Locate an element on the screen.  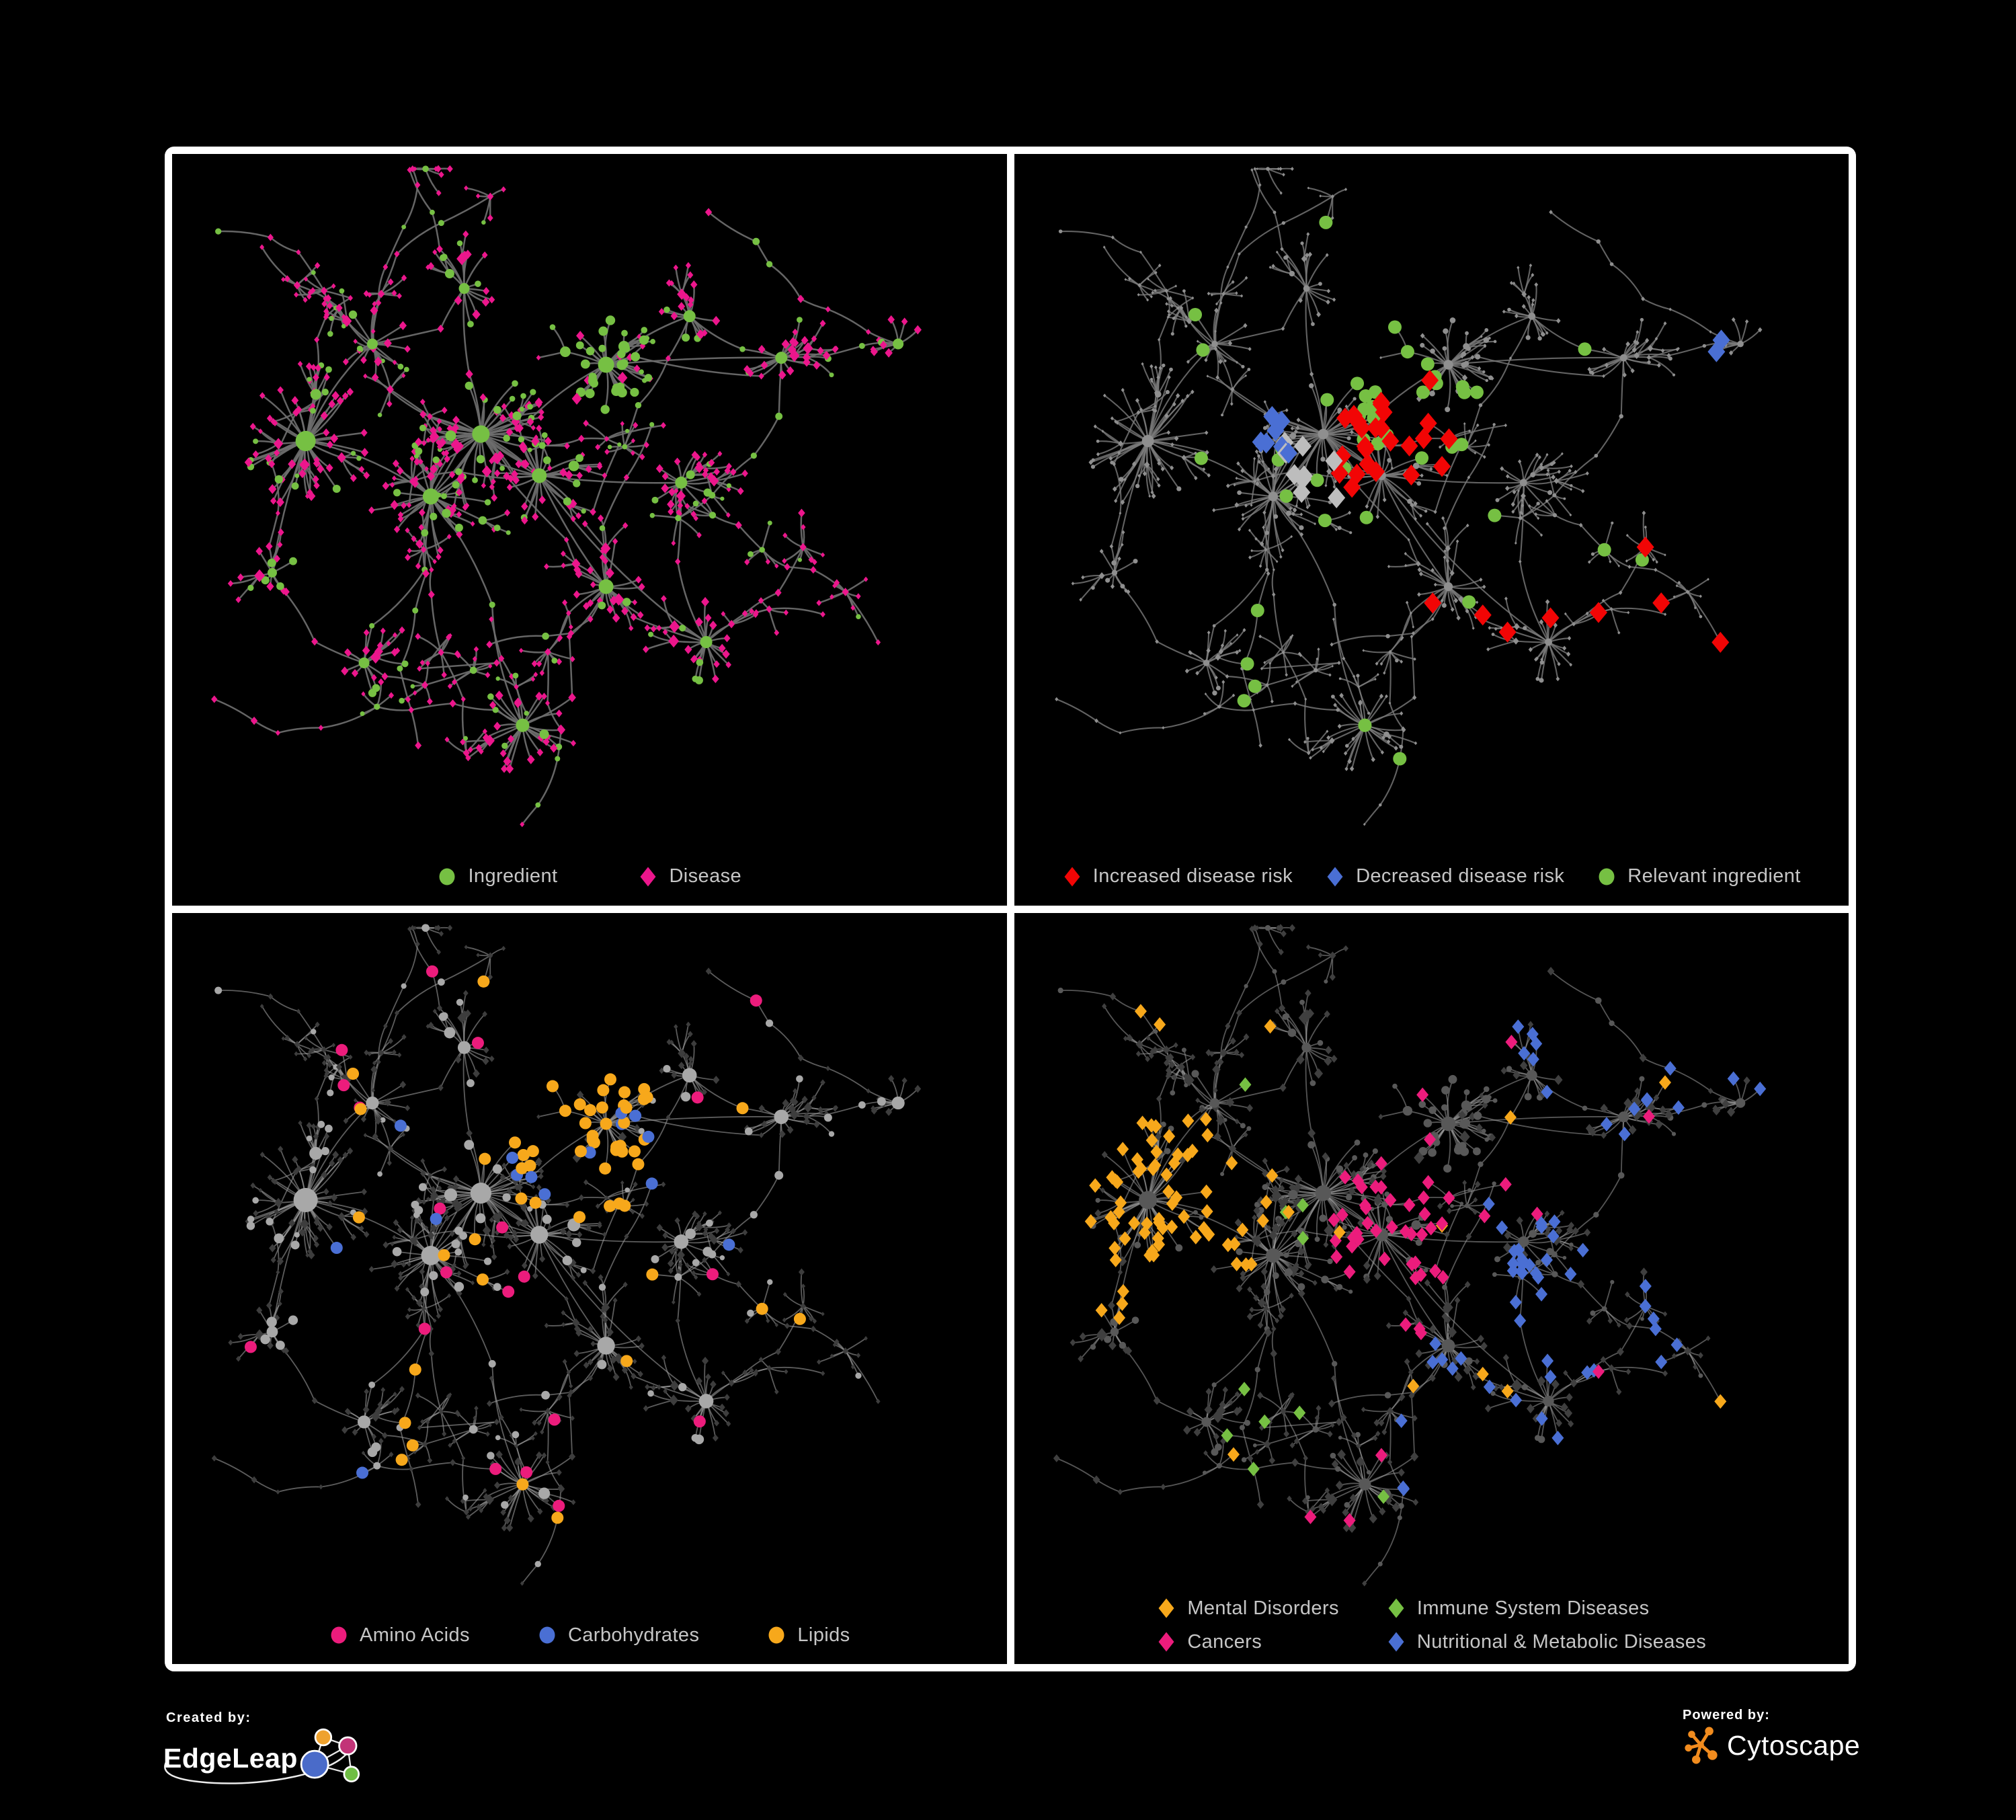
network-graph-disease-classes is located at coordinates (1409, 1255).